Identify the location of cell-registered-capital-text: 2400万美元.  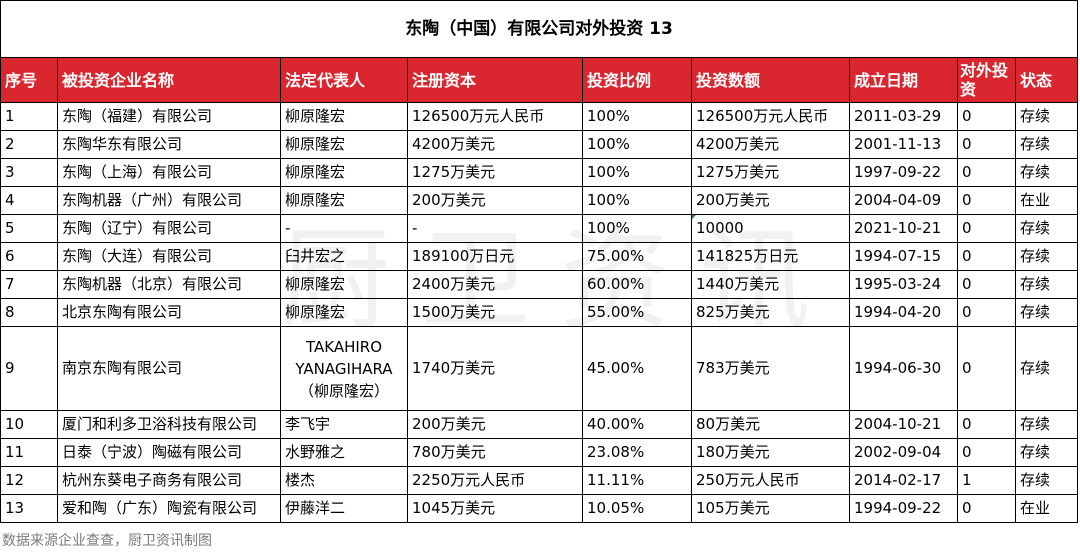
(454, 284).